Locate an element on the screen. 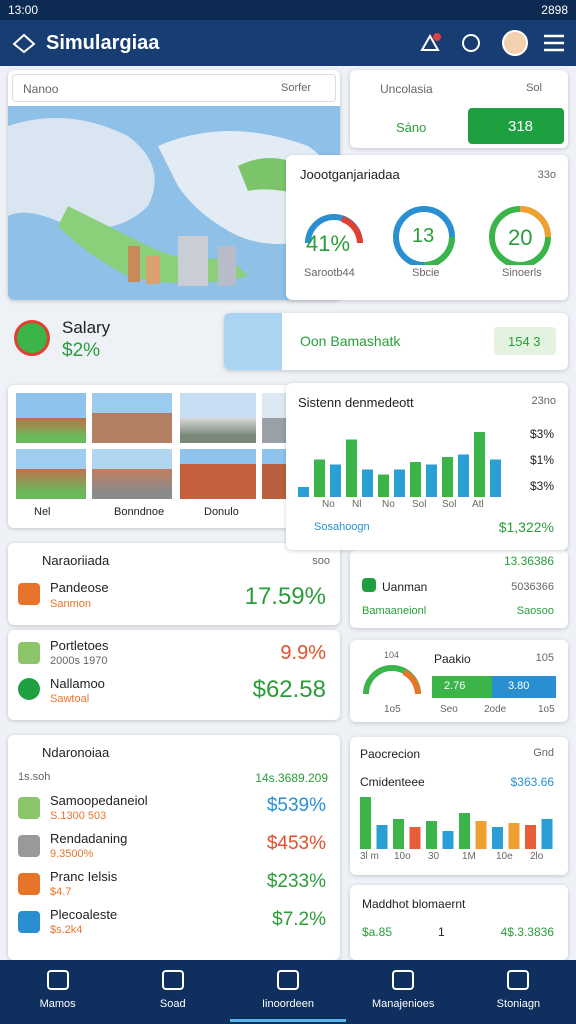  banner-button: 154 3 is located at coordinates (525, 341).